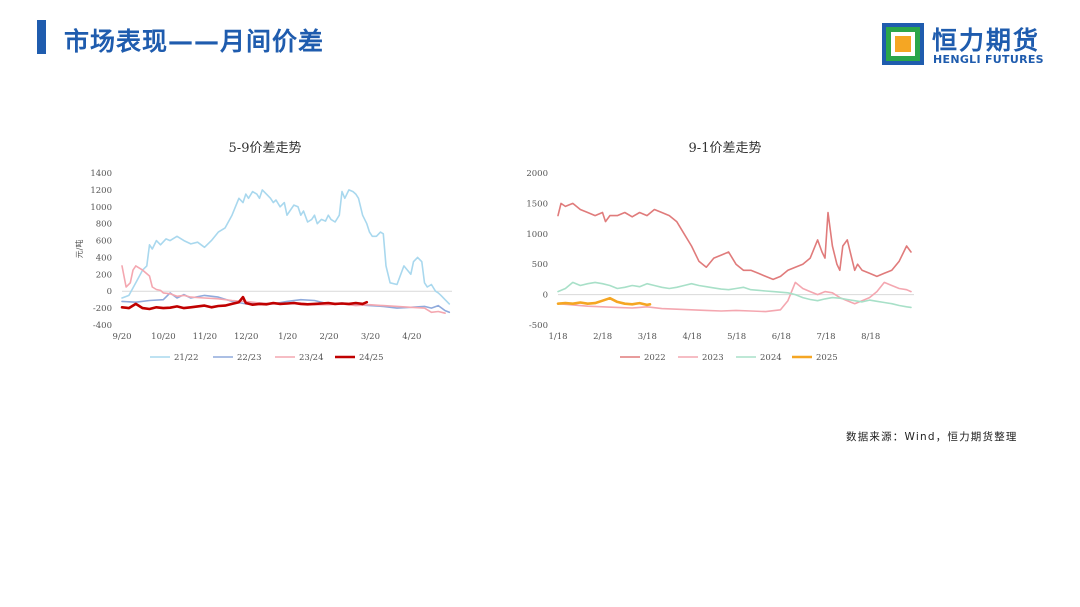 This screenshot has height=607, width=1080. Describe the element at coordinates (725, 148) in the screenshot. I see `chart-title: 9-1价差走势` at that location.